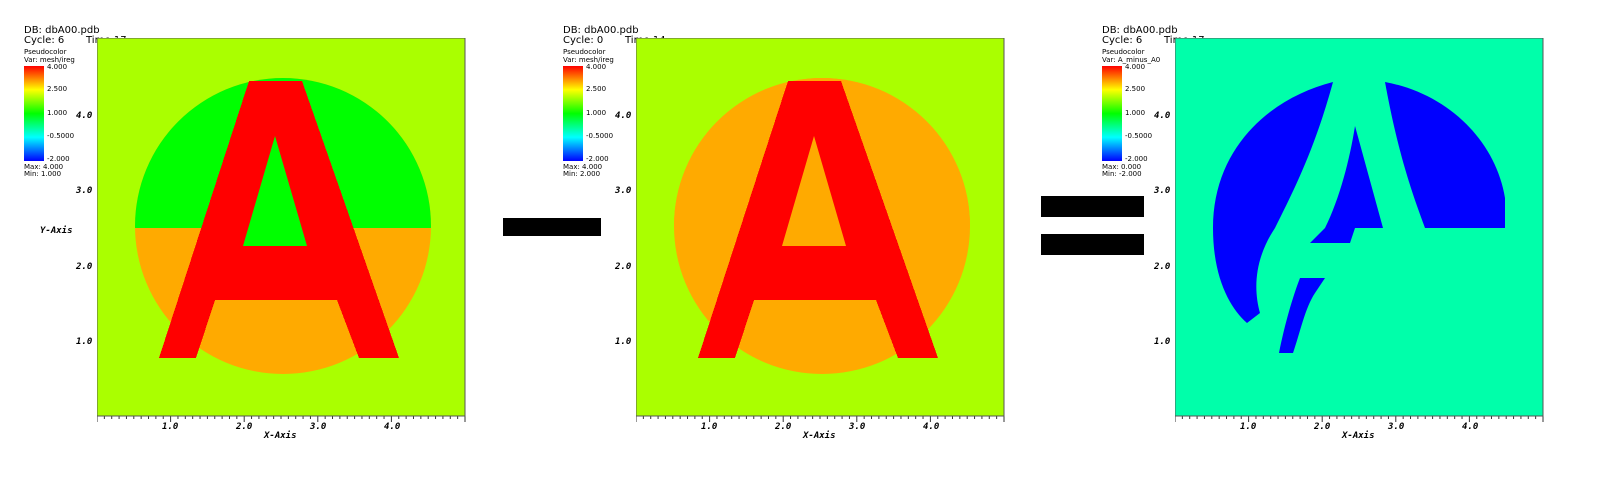 This screenshot has width=1600, height=500. I want to click on diff-lower-sliver, so click(1302, 315).